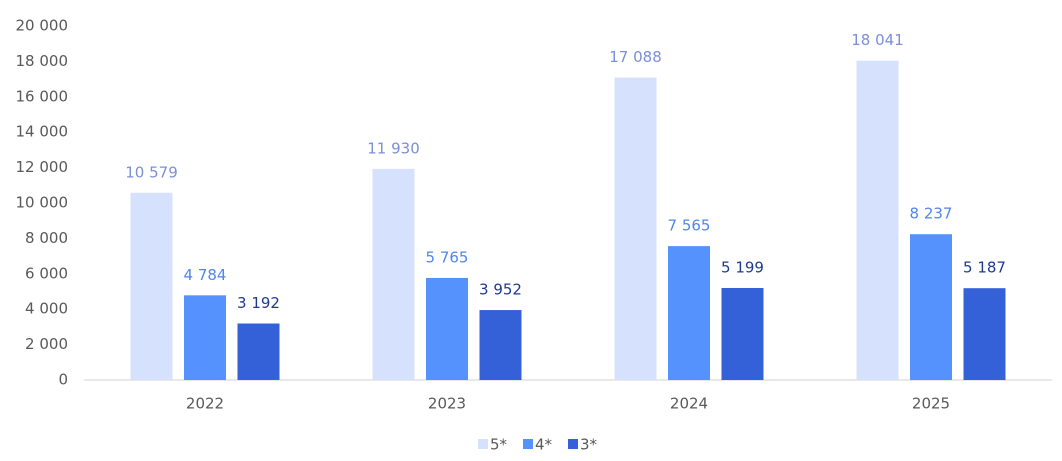 The height and width of the screenshot is (461, 1062). I want to click on x-tick-label: 2024, so click(689, 404).